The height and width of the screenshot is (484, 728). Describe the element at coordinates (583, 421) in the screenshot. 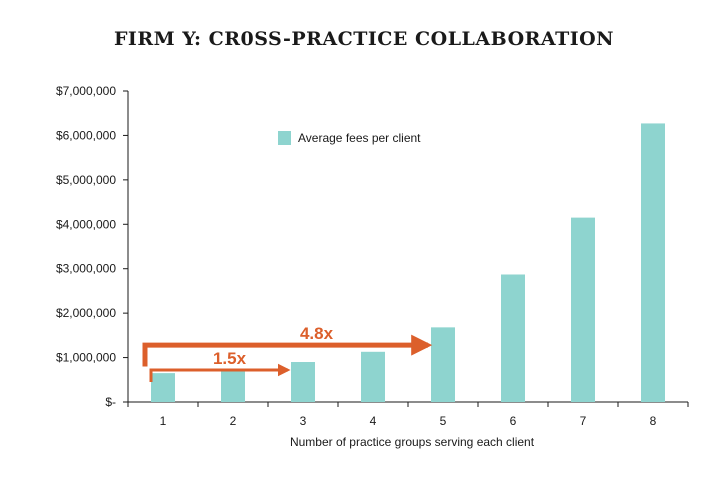

I see `x-tick-label: 7` at that location.